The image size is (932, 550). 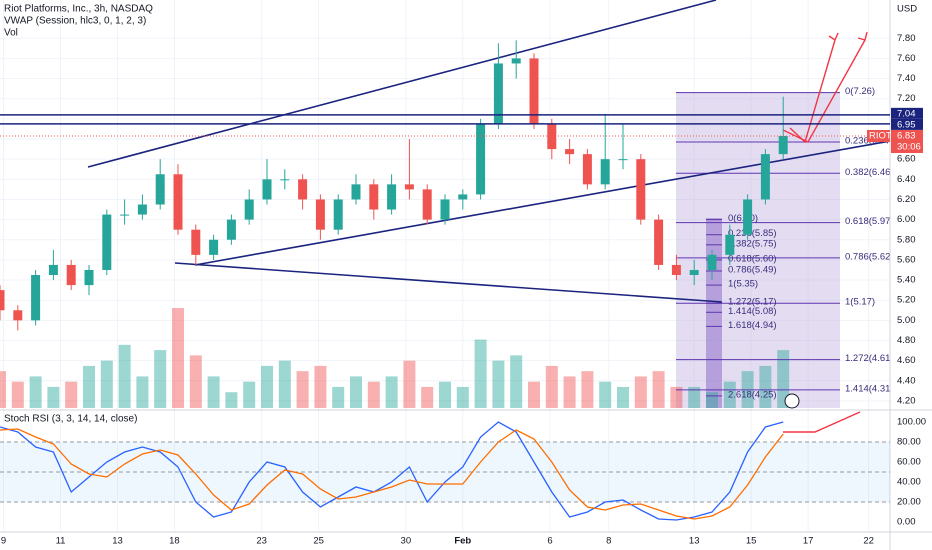 I want to click on fib-zone, so click(x=758, y=250).